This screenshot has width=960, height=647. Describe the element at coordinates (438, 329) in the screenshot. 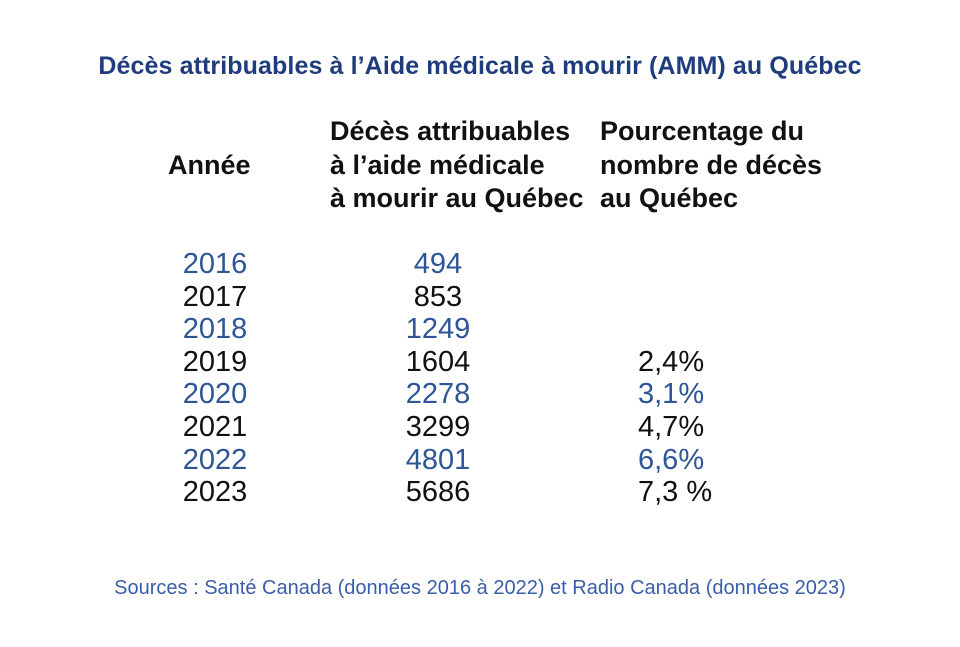

I see `cell-deaths: 1249` at that location.